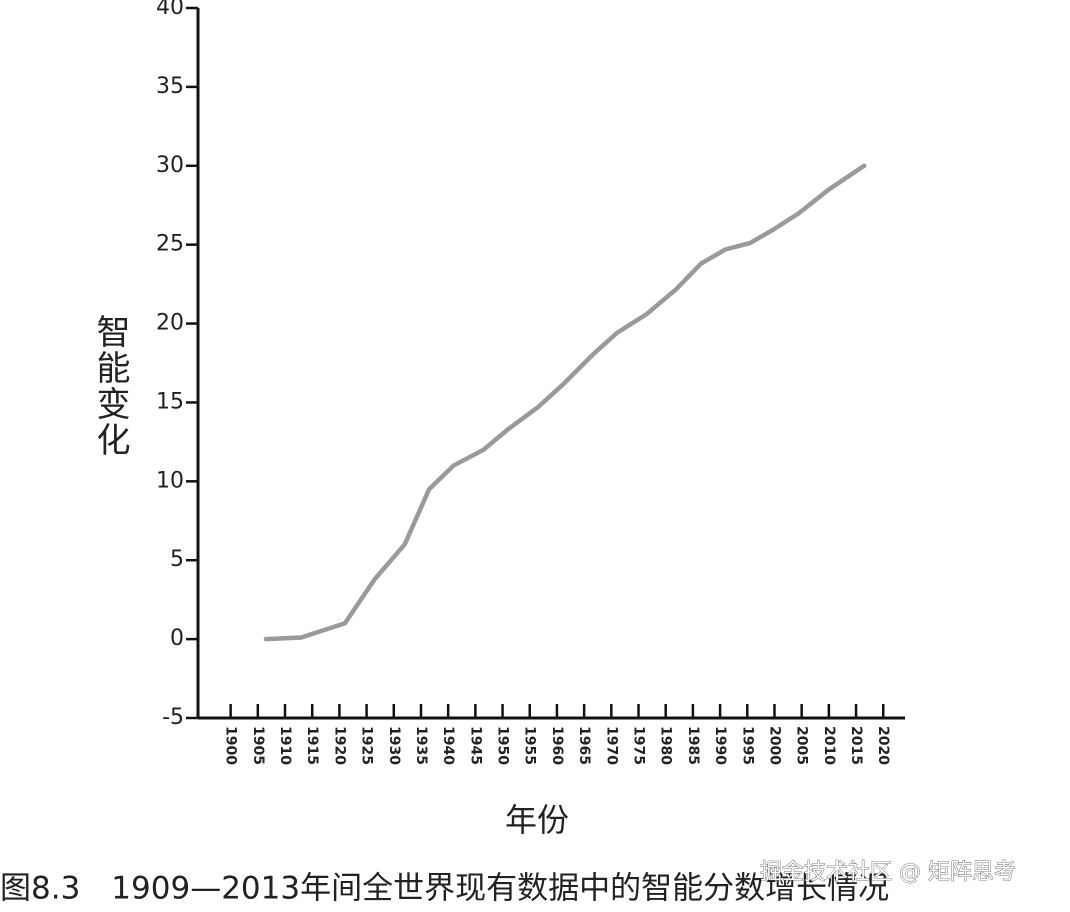  I want to click on x-tick-label: 1985, so click(693, 745).